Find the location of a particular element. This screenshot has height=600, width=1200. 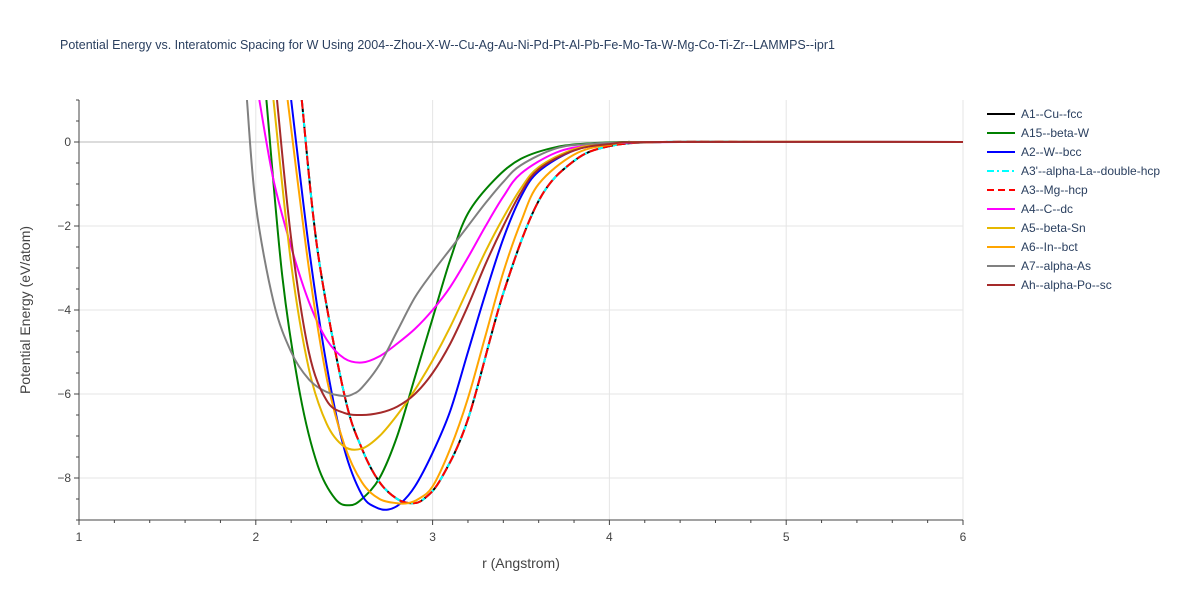

legend-label: A15--beta-W is located at coordinates (1055, 133).